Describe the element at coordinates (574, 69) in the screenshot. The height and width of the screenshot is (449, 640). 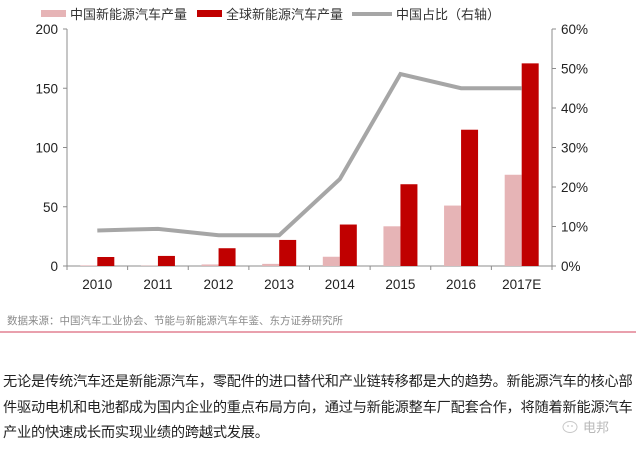
I see `right-tick-label: 50%` at that location.